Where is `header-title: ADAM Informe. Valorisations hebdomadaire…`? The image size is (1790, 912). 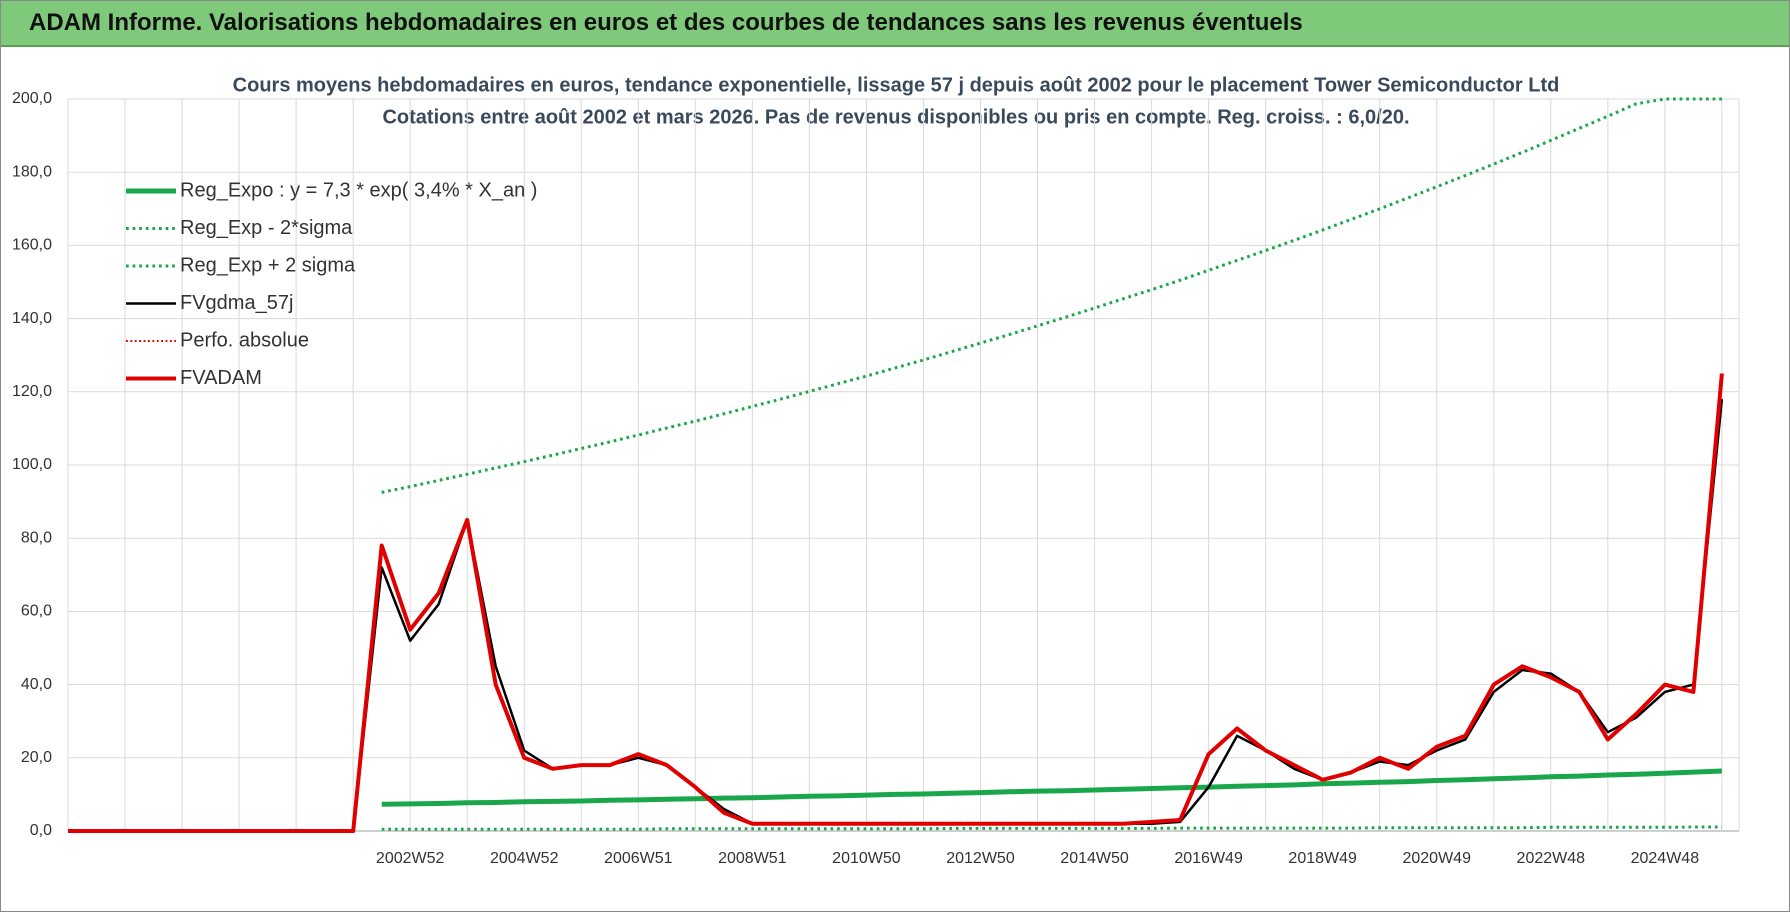 header-title: ADAM Informe. Valorisations hebdomadaire… is located at coordinates (666, 22).